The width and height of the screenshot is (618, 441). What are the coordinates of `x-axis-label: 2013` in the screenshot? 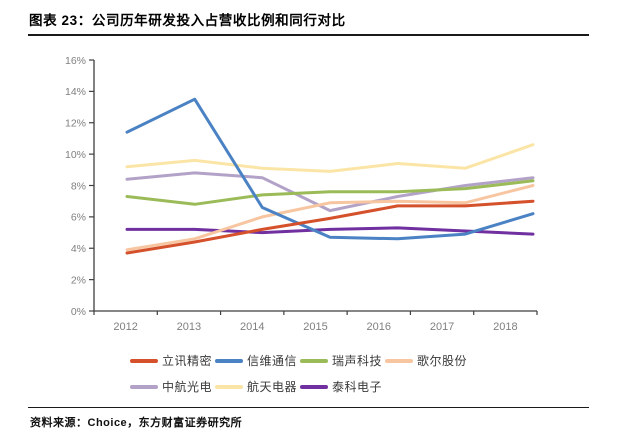 It's located at (189, 327).